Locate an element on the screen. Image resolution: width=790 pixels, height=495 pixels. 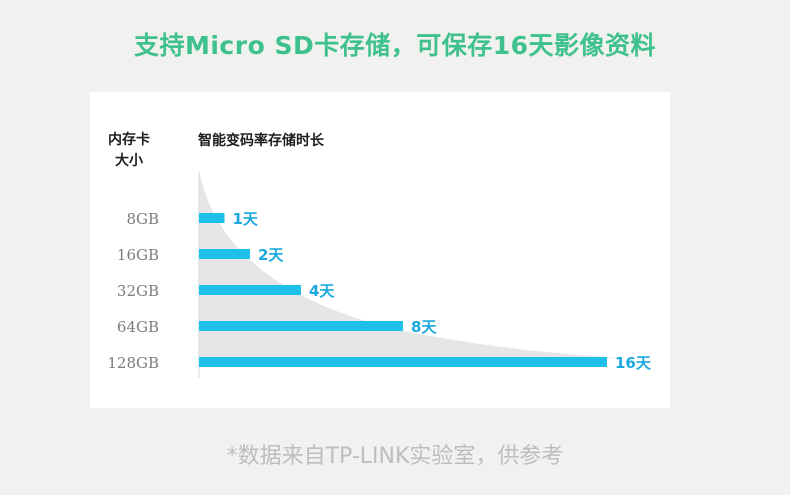
category-label: 16GB is located at coordinates (138, 255).